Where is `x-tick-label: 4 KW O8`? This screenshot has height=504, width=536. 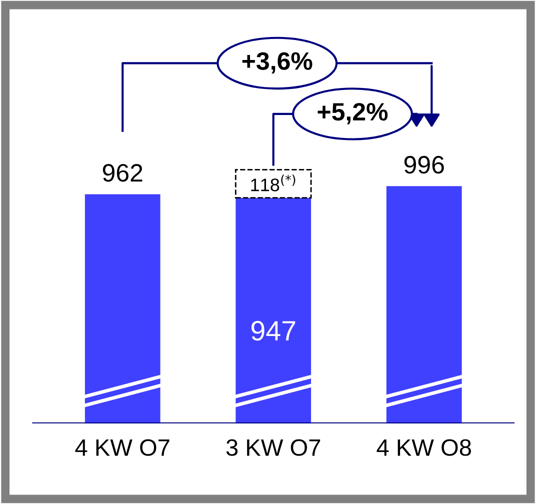
x-tick-label: 4 KW O8 is located at coordinates (423, 447).